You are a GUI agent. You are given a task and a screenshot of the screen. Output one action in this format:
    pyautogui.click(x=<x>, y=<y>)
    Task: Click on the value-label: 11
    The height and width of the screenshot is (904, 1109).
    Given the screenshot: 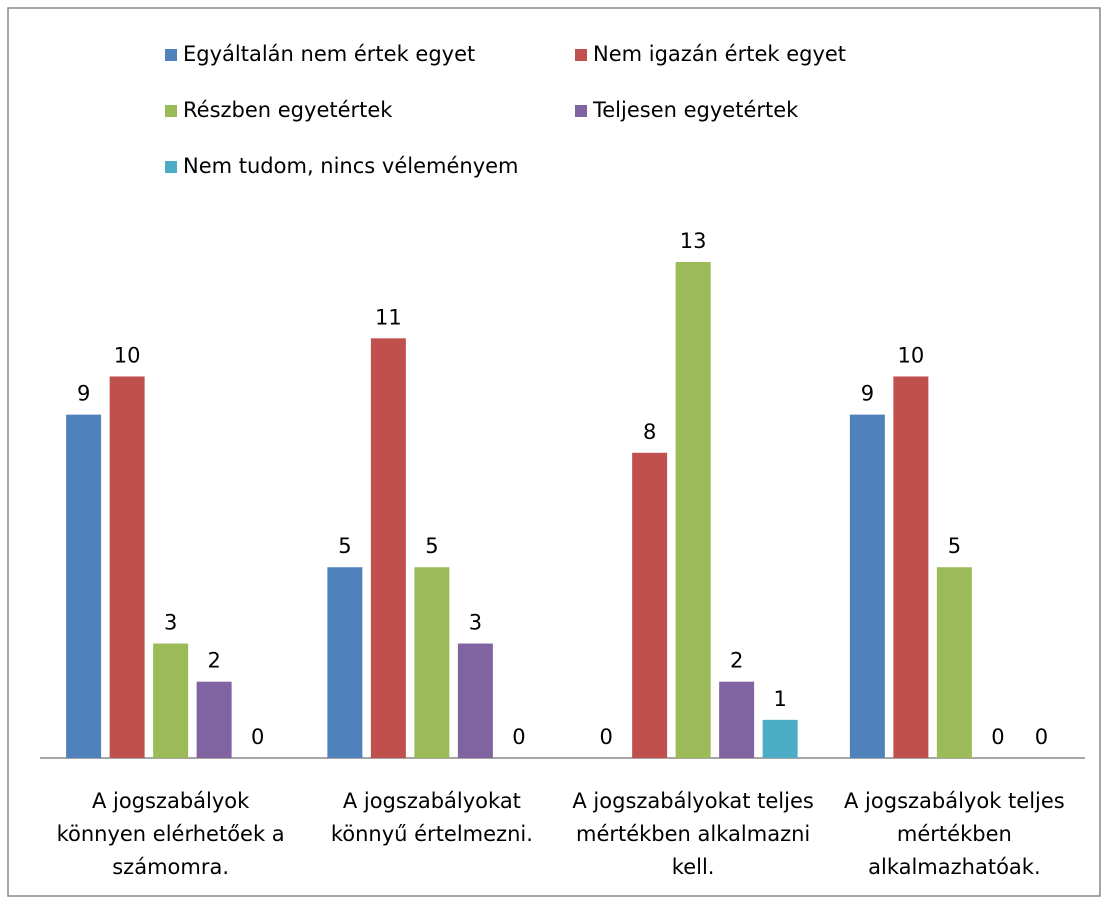 What is the action you would take?
    pyautogui.click(x=388, y=317)
    